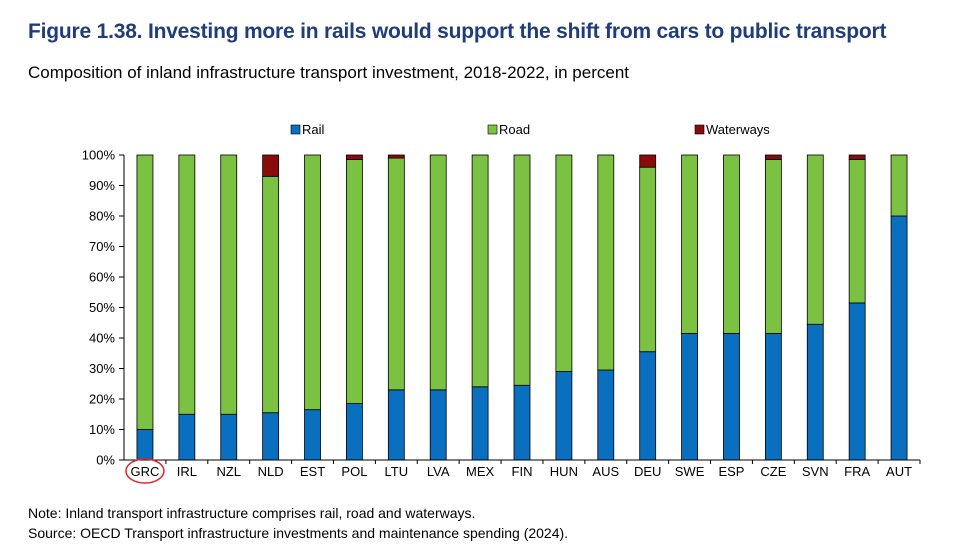  Describe the element at coordinates (187, 437) in the screenshot. I see `bar-segment-rail-irl` at that location.